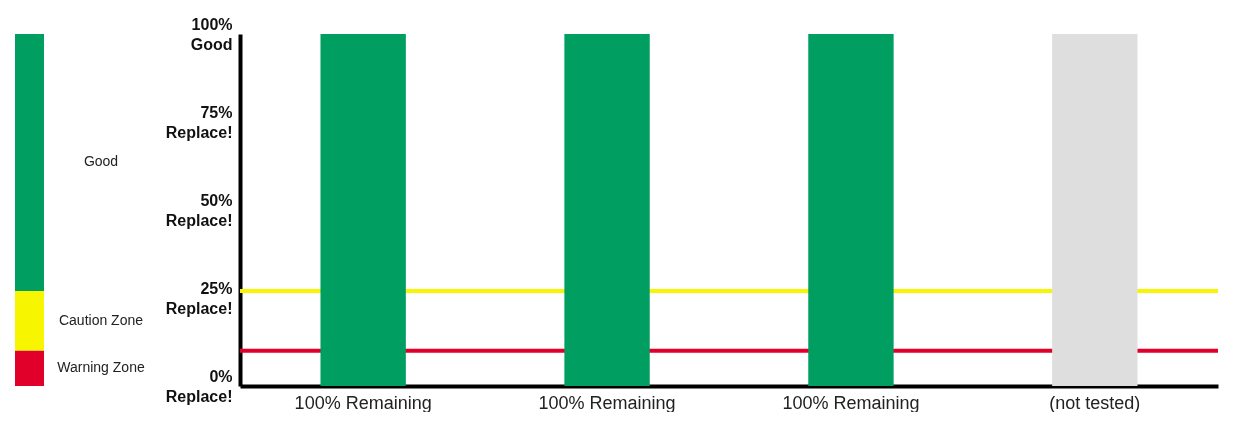 The image size is (1234, 425). I want to click on text: Caution Zone, so click(101, 319).